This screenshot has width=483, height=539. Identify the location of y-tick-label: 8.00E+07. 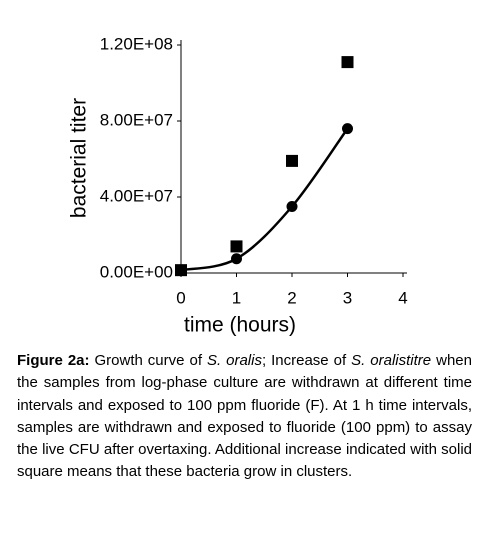
(136, 119).